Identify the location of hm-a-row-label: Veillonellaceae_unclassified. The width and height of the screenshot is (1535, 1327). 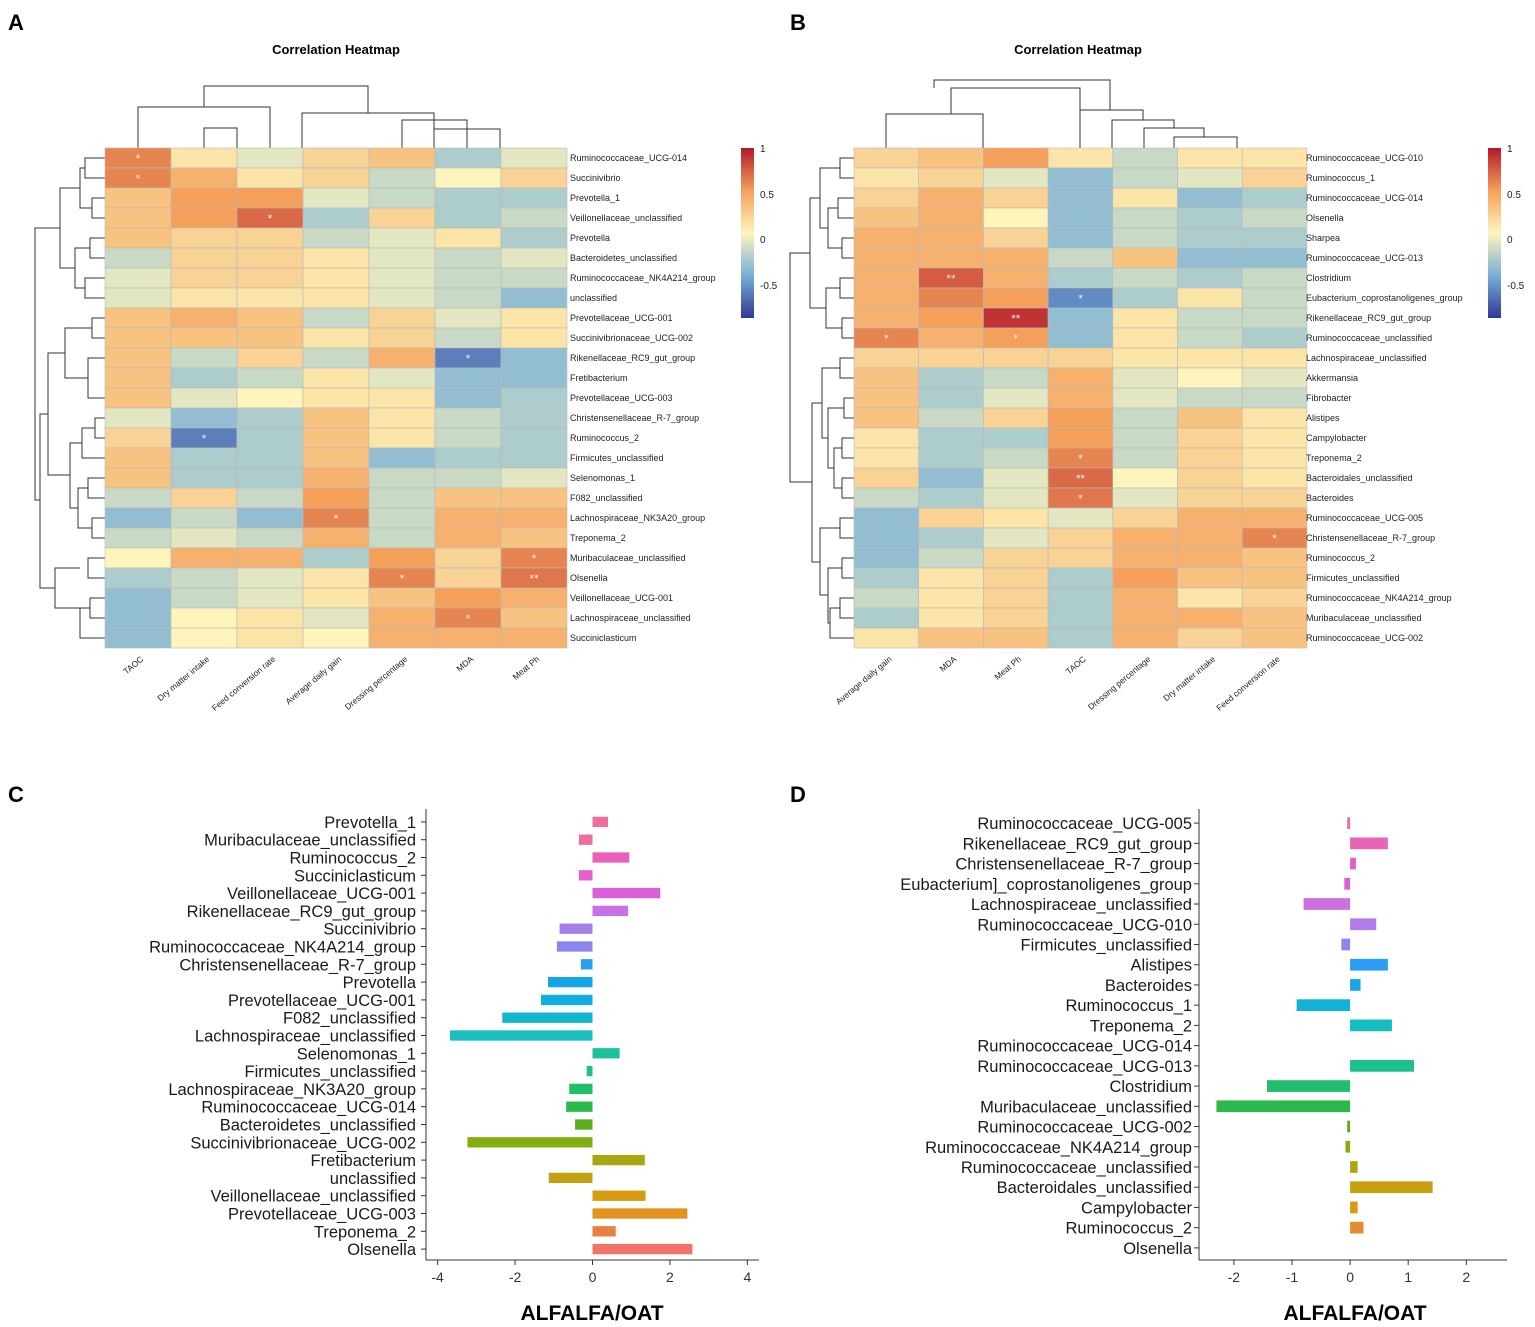
(626, 218).